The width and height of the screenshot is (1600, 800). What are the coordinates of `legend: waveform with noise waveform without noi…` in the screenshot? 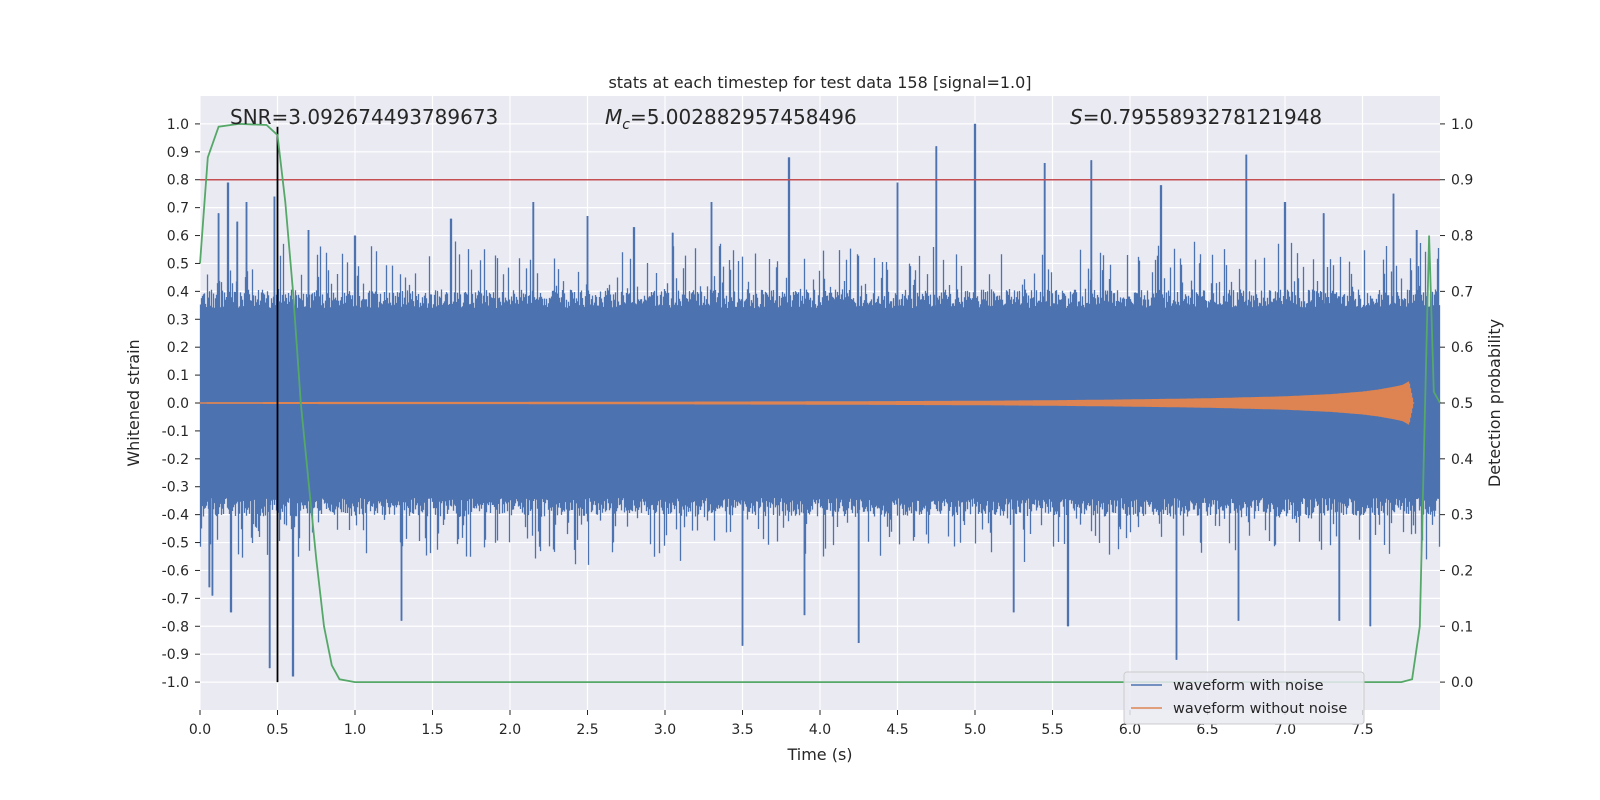 It's located at (1244, 698).